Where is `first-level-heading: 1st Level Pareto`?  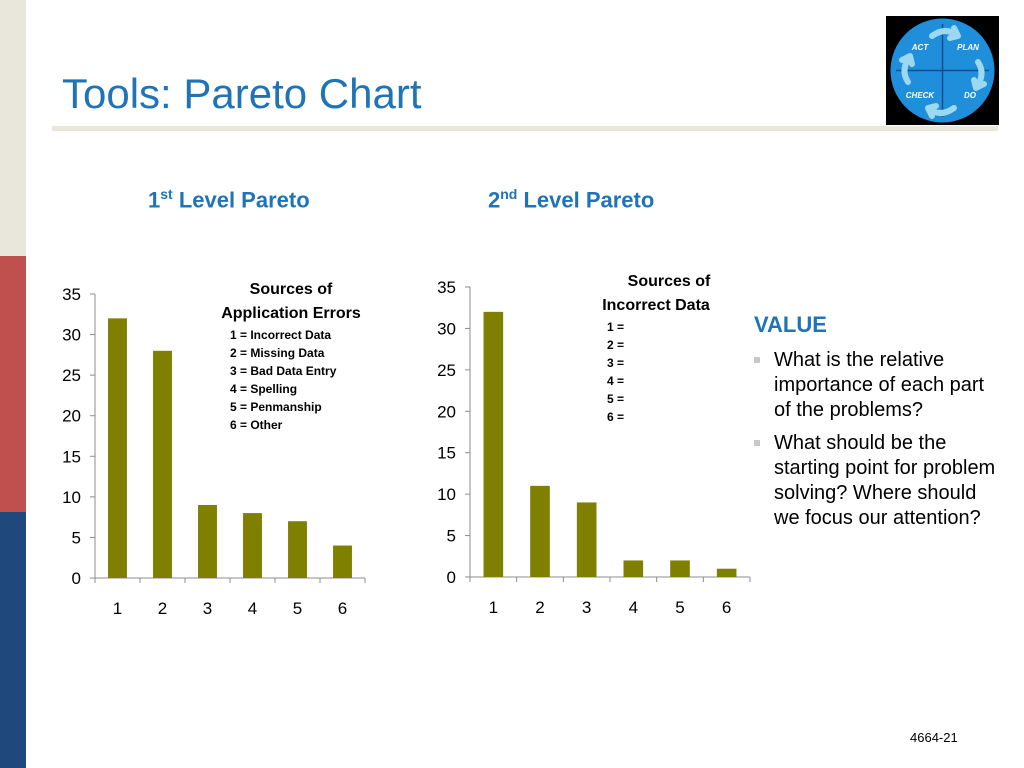 first-level-heading: 1st Level Pareto is located at coordinates (229, 199).